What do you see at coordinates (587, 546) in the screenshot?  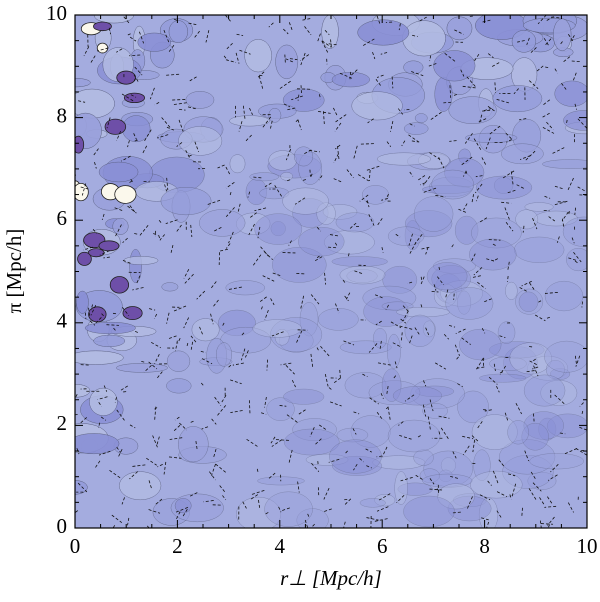 I see `x-tick-label: 10` at bounding box center [587, 546].